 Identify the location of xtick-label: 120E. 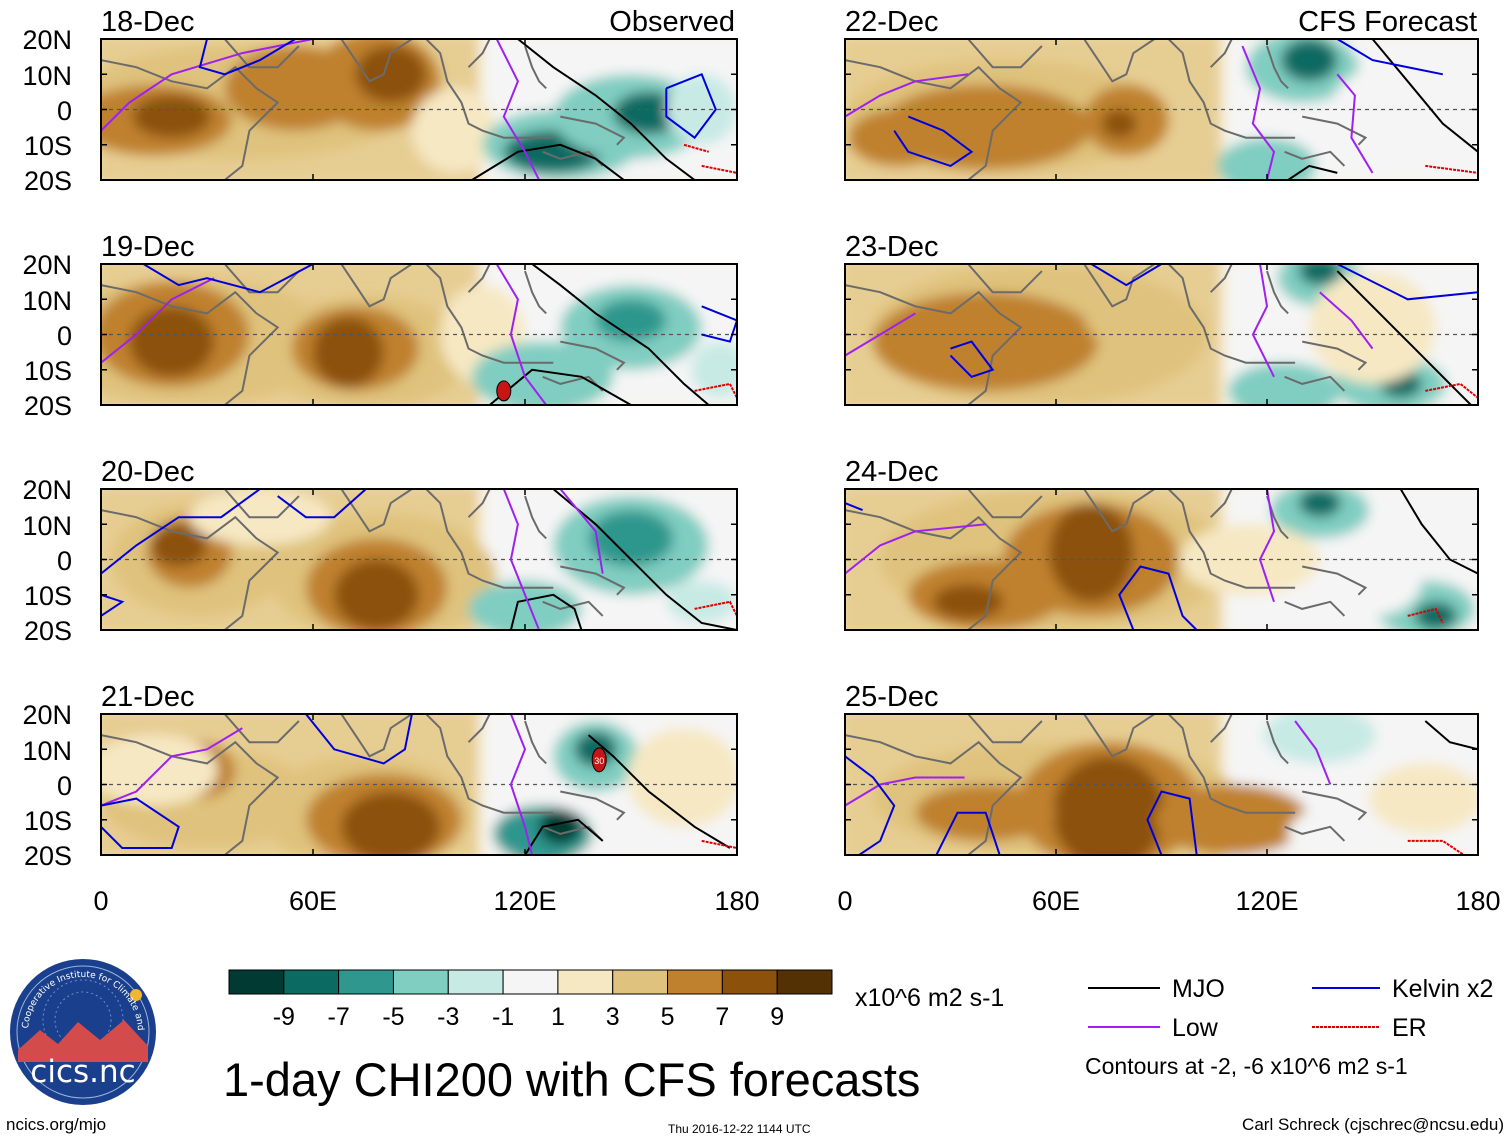
(1266, 901).